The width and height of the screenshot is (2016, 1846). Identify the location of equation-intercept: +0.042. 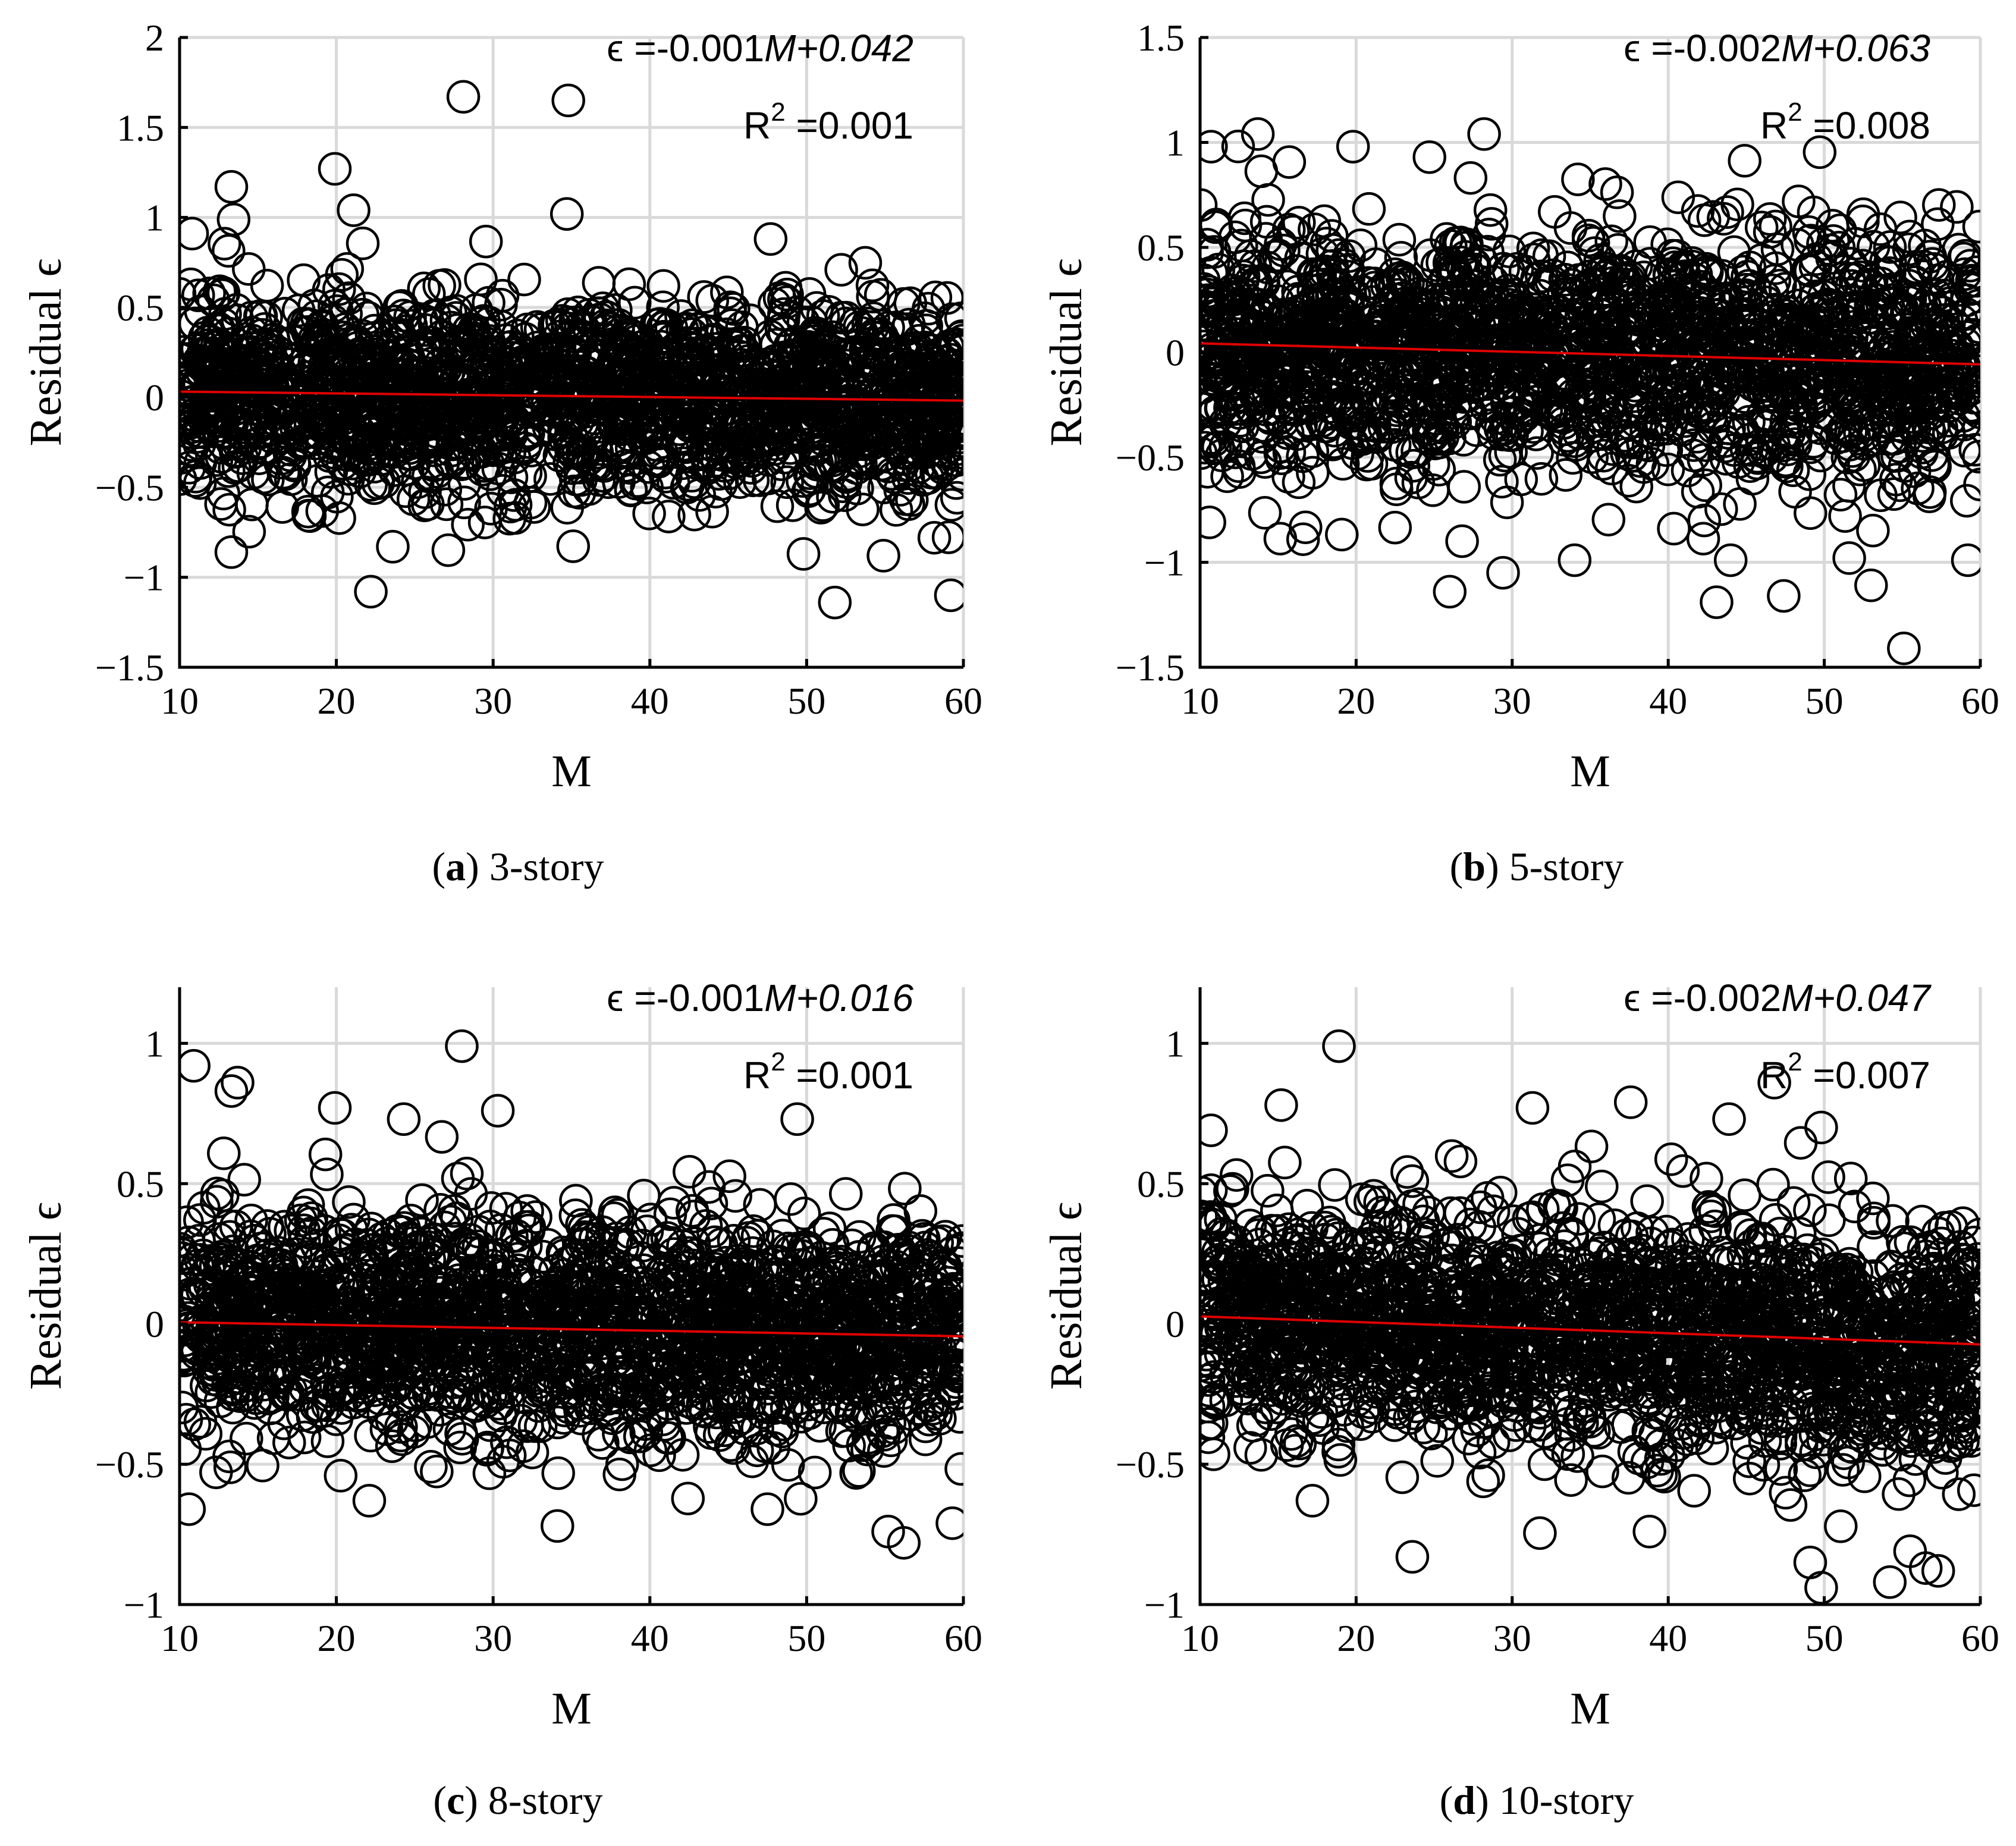
(855, 48).